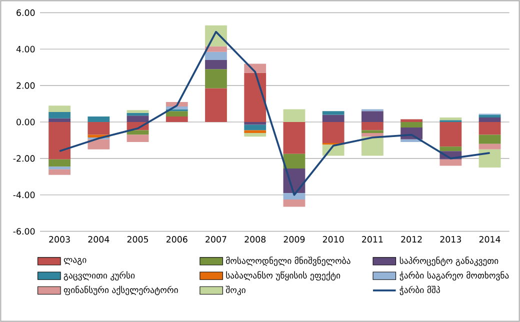 Image resolution: width=520 pixels, height=322 pixels. I want to click on x-tick-label: 2009, so click(294, 239).